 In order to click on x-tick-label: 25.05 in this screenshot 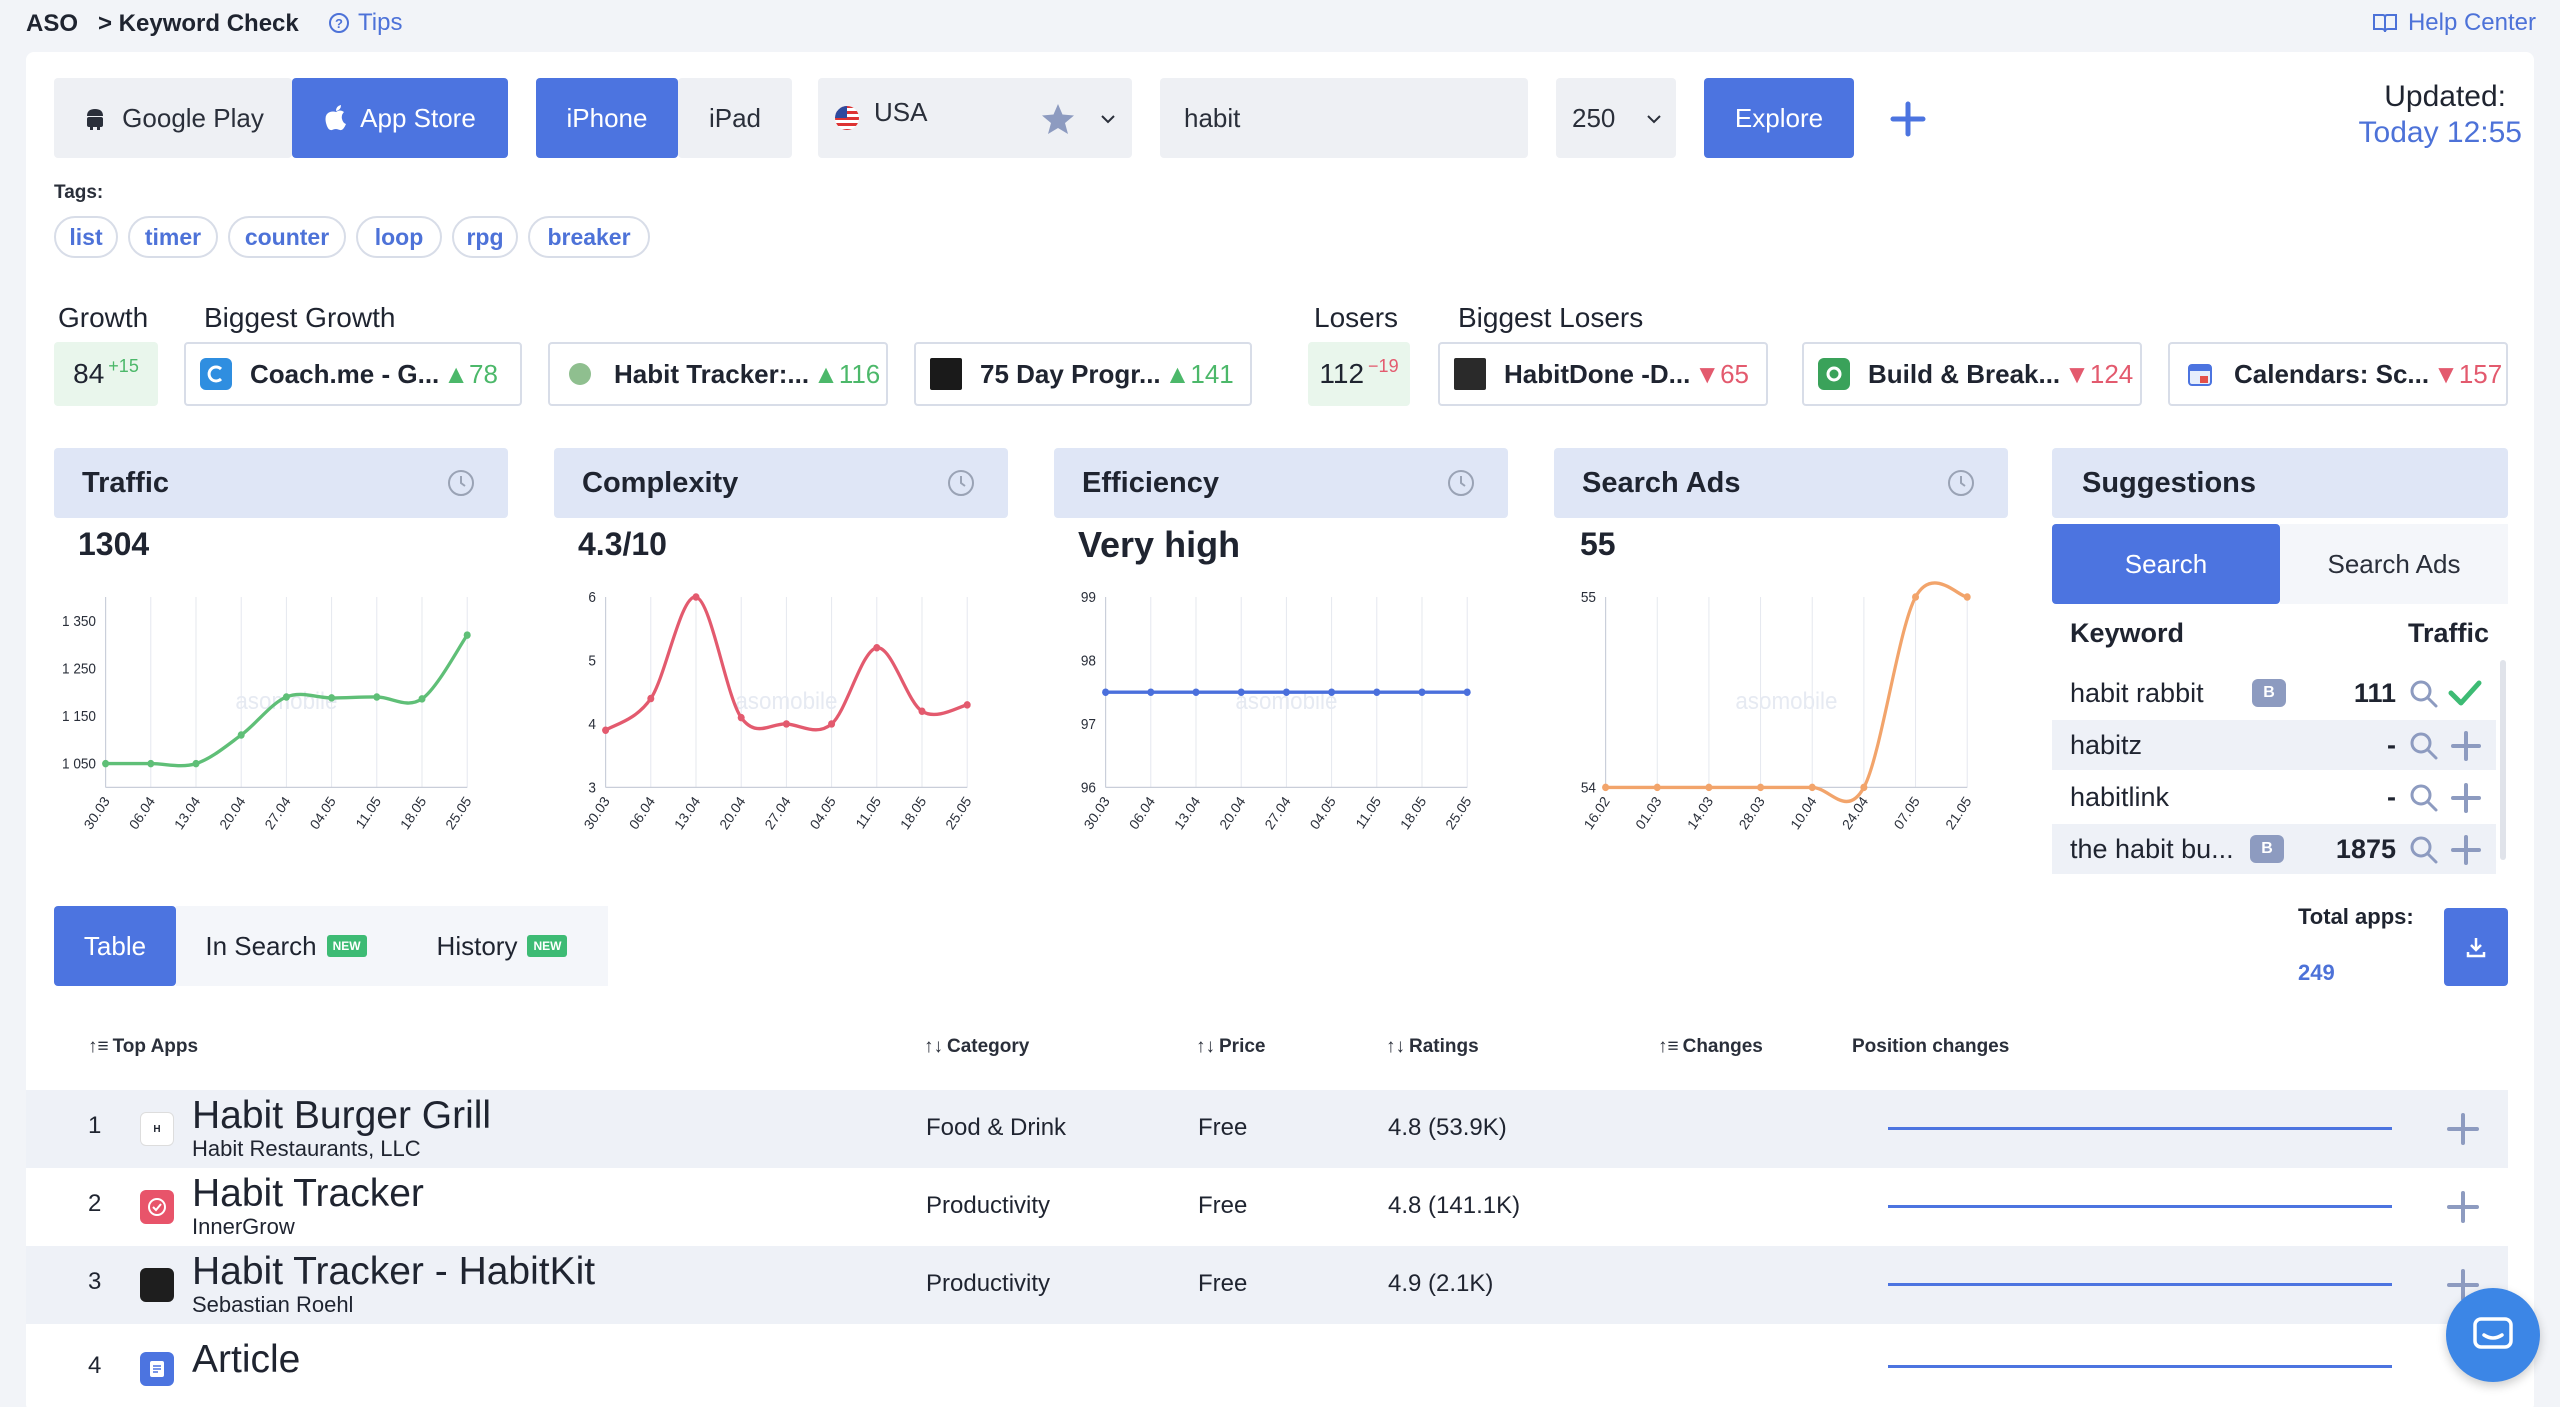, I will do `click(1458, 812)`.